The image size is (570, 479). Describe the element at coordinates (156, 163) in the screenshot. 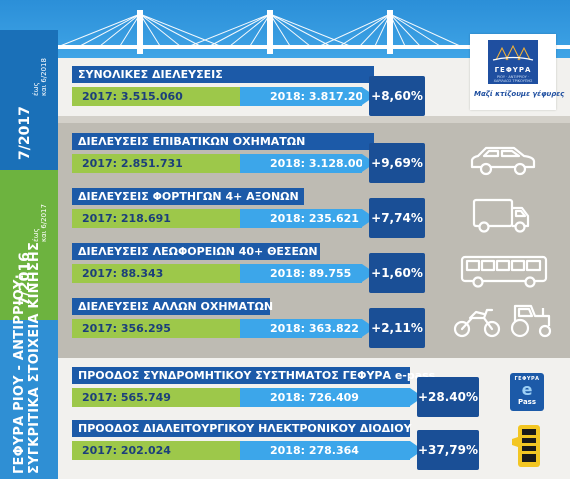

I see `row-cars-2017: 2017: 2.851.731` at that location.